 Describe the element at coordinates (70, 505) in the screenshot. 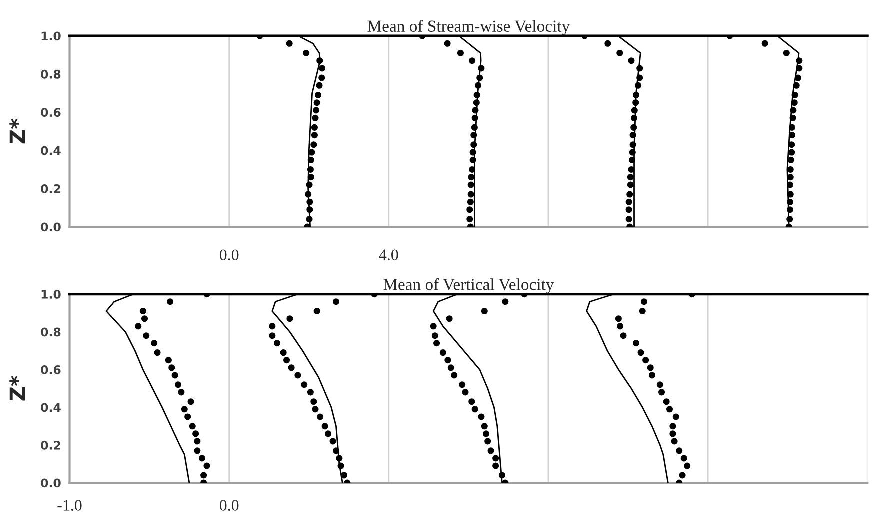

I see `x-tick-label: -1.0` at that location.